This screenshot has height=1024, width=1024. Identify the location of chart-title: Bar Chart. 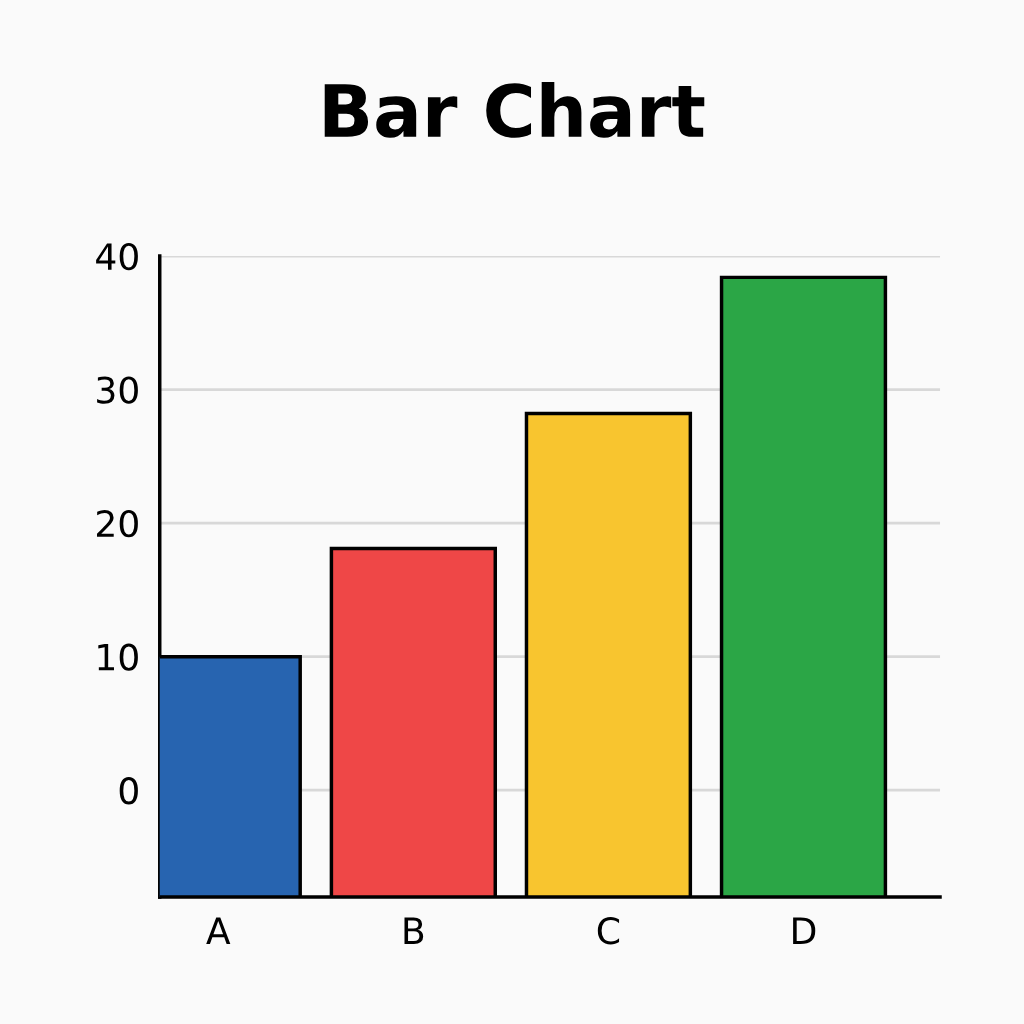
(514, 109).